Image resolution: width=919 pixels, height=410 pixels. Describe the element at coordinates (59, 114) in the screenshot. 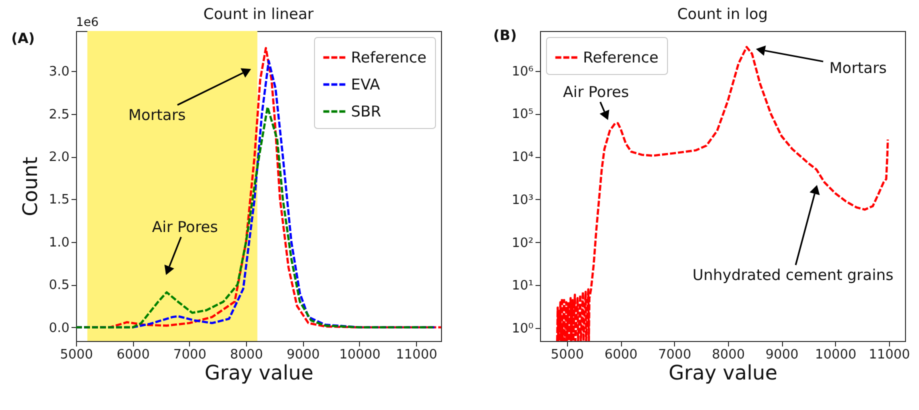

I see `y-tick-label: 2.5` at that location.